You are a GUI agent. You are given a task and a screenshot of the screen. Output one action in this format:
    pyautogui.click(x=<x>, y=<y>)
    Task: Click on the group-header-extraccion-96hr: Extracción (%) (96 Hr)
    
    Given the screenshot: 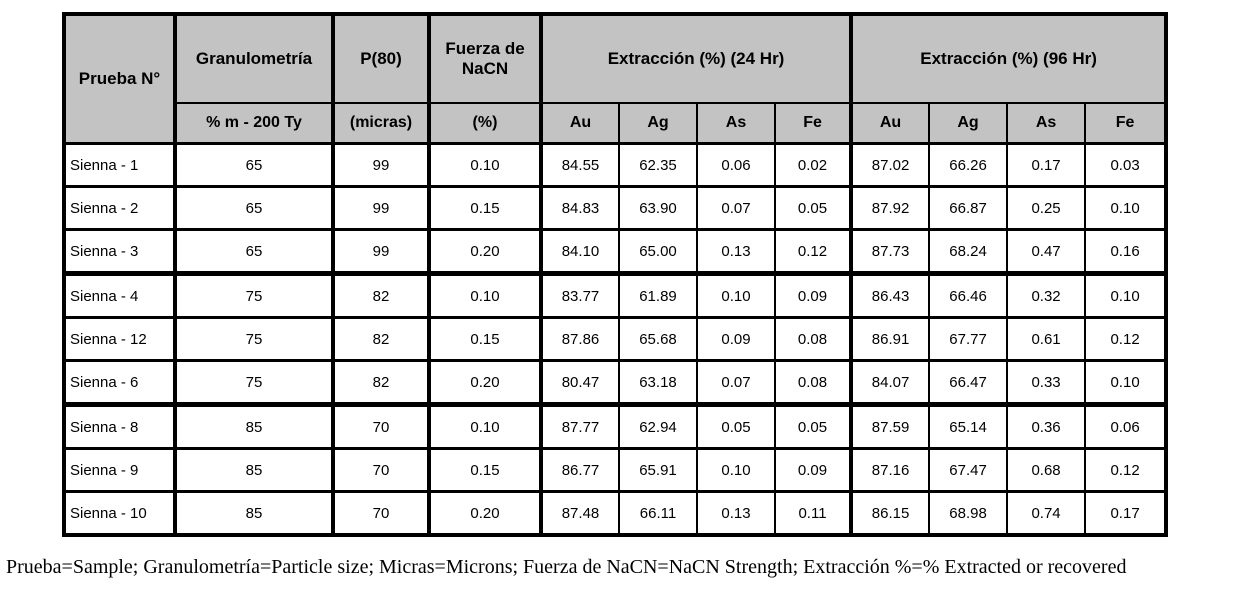 What is the action you would take?
    pyautogui.click(x=1008, y=59)
    